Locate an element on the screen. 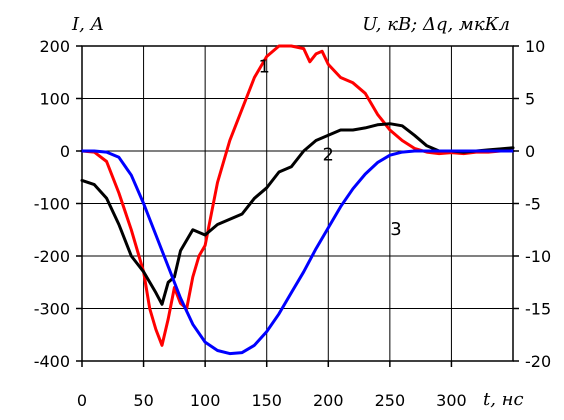 This screenshot has height=420, width=564. curve-label-1: 1 is located at coordinates (264, 66).